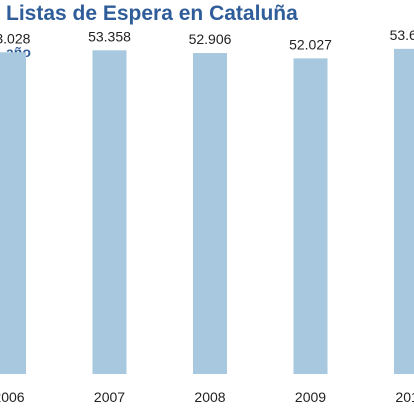 The width and height of the screenshot is (414, 414). Describe the element at coordinates (209, 397) in the screenshot. I see `x-tick-label-2008: 2008` at that location.